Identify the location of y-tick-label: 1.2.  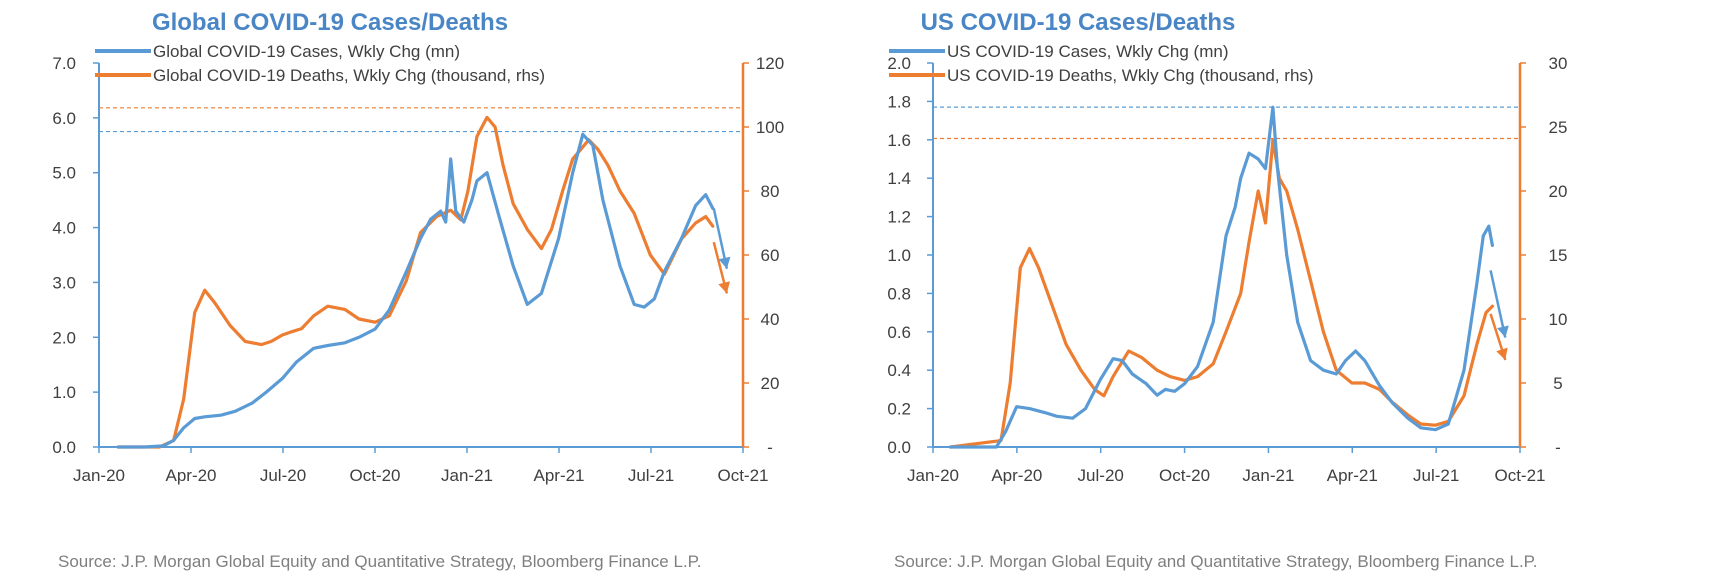
(899, 217).